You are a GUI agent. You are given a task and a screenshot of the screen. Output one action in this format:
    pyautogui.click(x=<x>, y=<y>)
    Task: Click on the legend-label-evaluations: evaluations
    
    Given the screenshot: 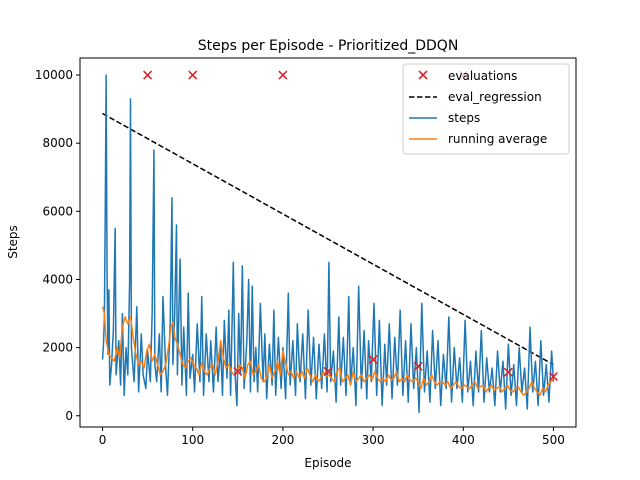 What is the action you would take?
    pyautogui.click(x=482, y=76)
    